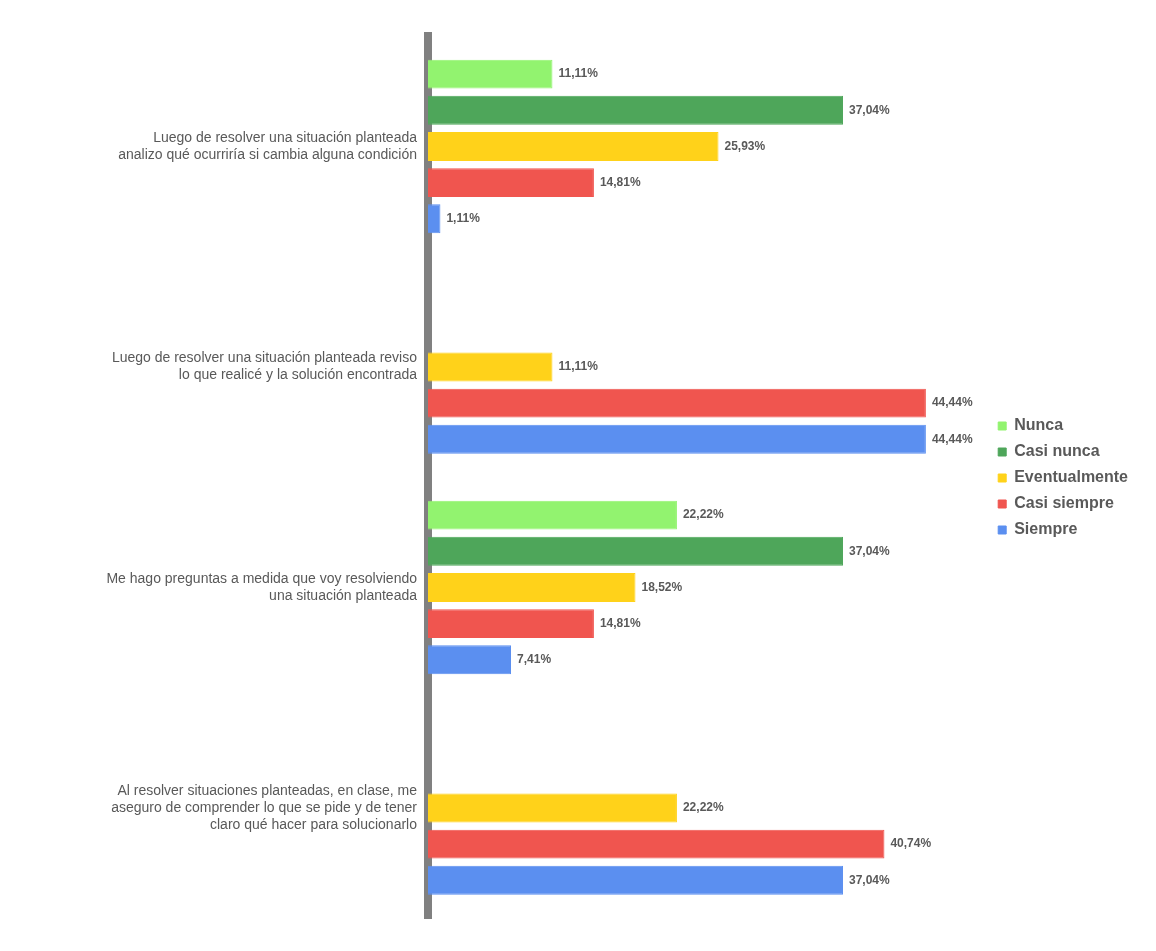 Image resolution: width=1156 pixels, height=951 pixels. Describe the element at coordinates (264, 366) in the screenshot. I see `y-tick-label: Luego de resolver una situación planteada reviso lo que realicé y la solución encontrada` at that location.